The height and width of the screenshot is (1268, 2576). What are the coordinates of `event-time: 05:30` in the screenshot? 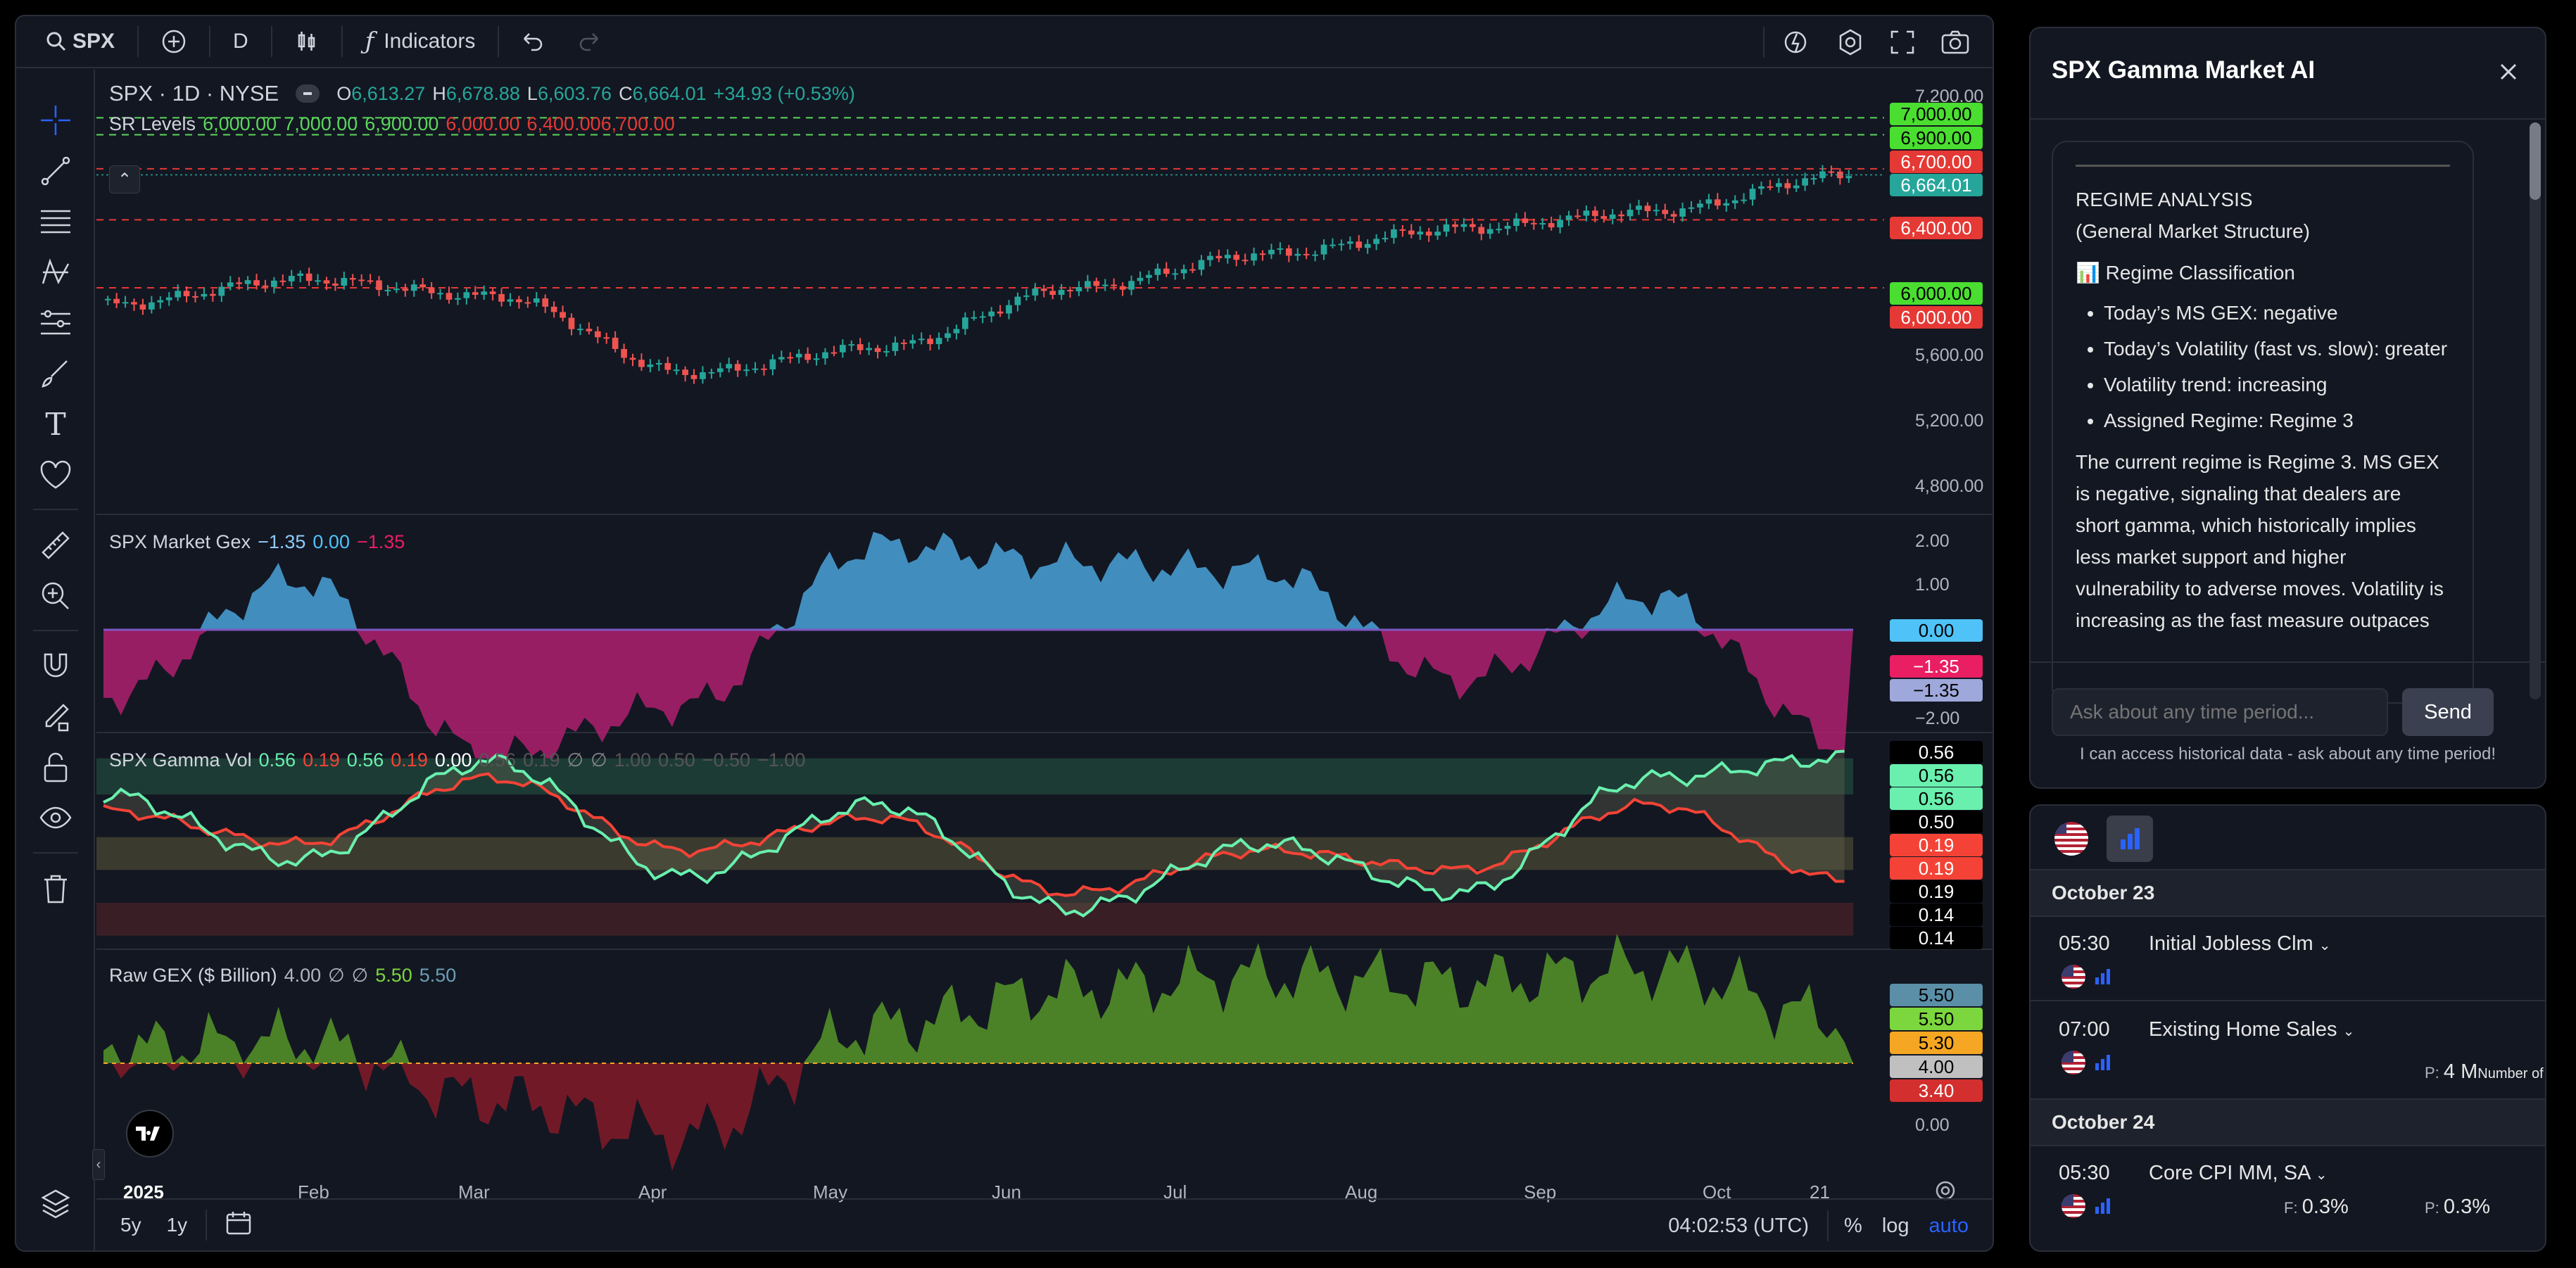 It's located at (2084, 1173).